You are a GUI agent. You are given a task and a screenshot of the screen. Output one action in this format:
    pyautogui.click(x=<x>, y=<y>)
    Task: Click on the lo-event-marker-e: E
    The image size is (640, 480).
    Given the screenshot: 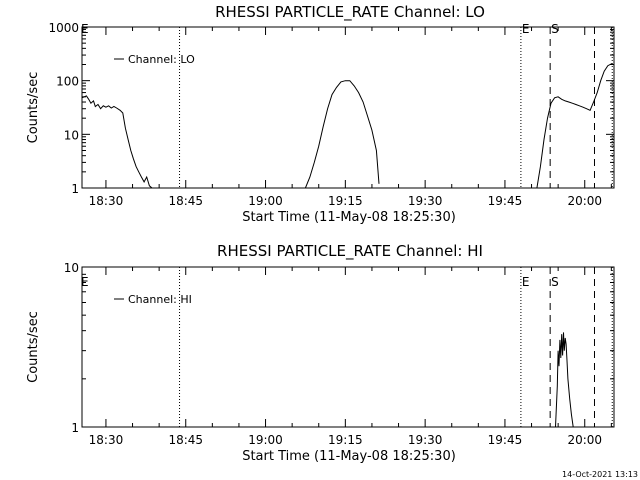 What is the action you would take?
    pyautogui.click(x=526, y=29)
    